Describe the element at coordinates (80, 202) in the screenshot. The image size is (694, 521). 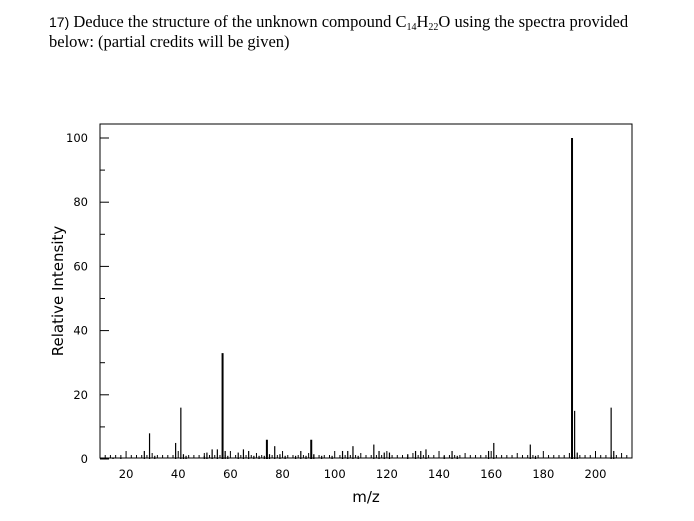
I see `y-tick-label: 80` at that location.